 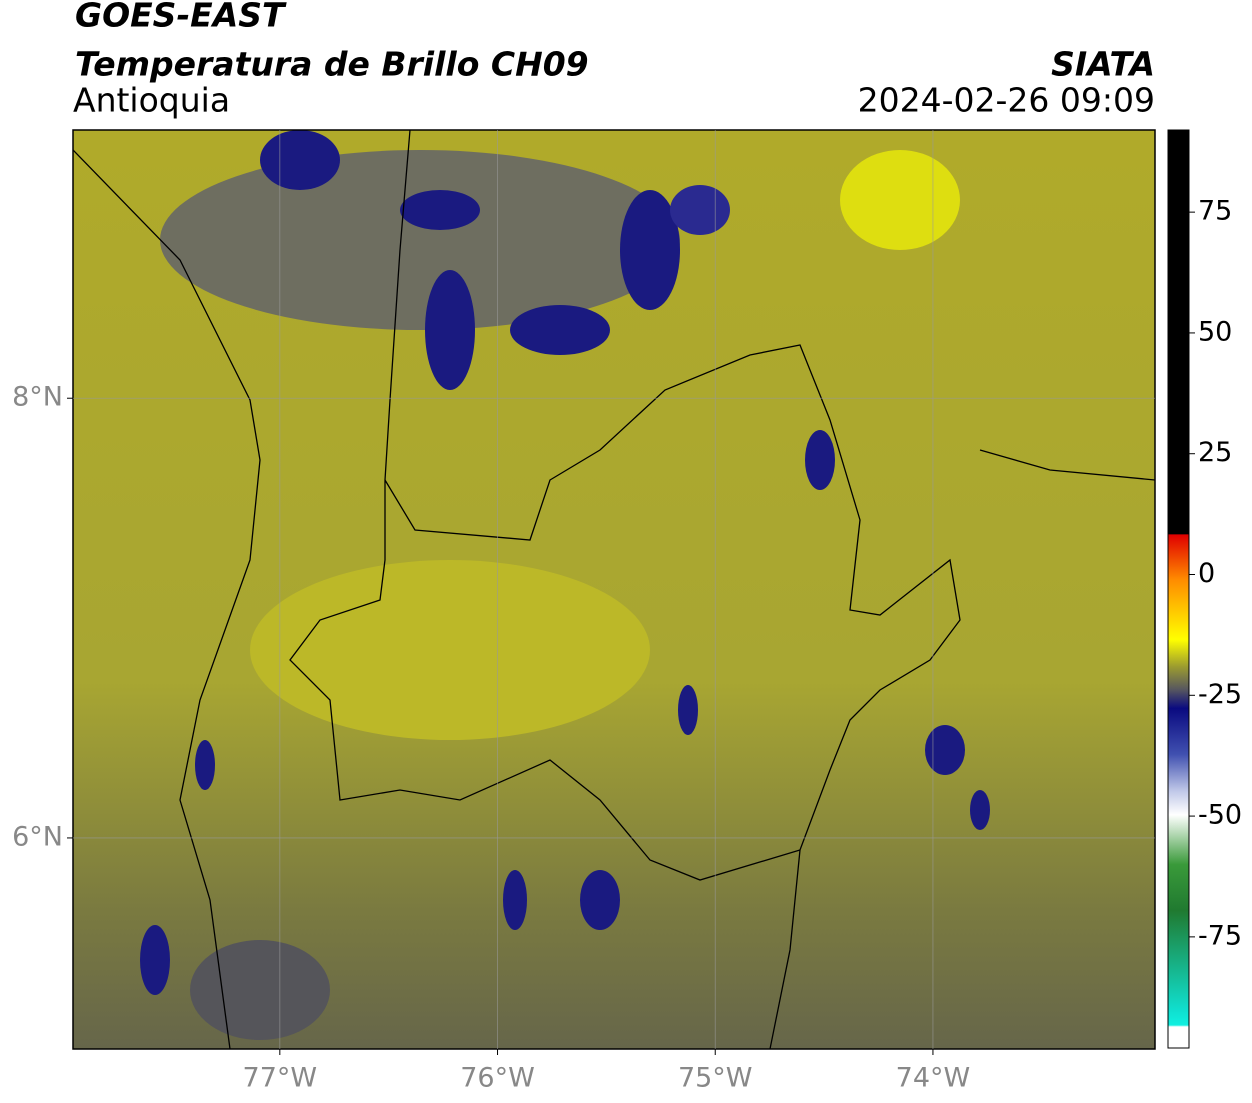 I want to click on colorbar-tick-label: 0, so click(x=1206, y=573).